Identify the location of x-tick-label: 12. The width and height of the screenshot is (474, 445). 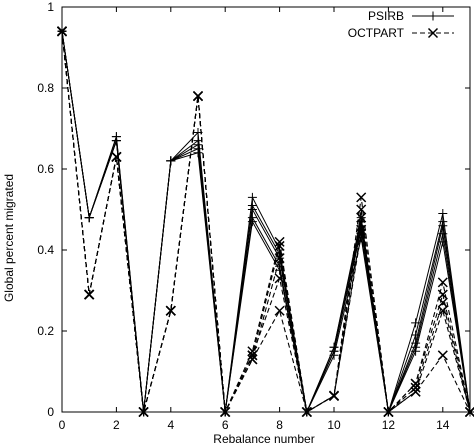
(389, 425).